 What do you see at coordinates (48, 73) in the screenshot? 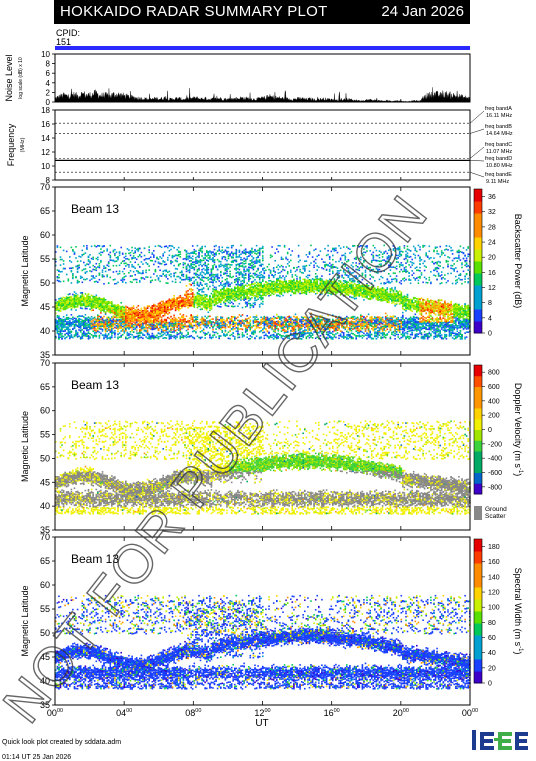
I see `noise-ytick-label: 6` at bounding box center [48, 73].